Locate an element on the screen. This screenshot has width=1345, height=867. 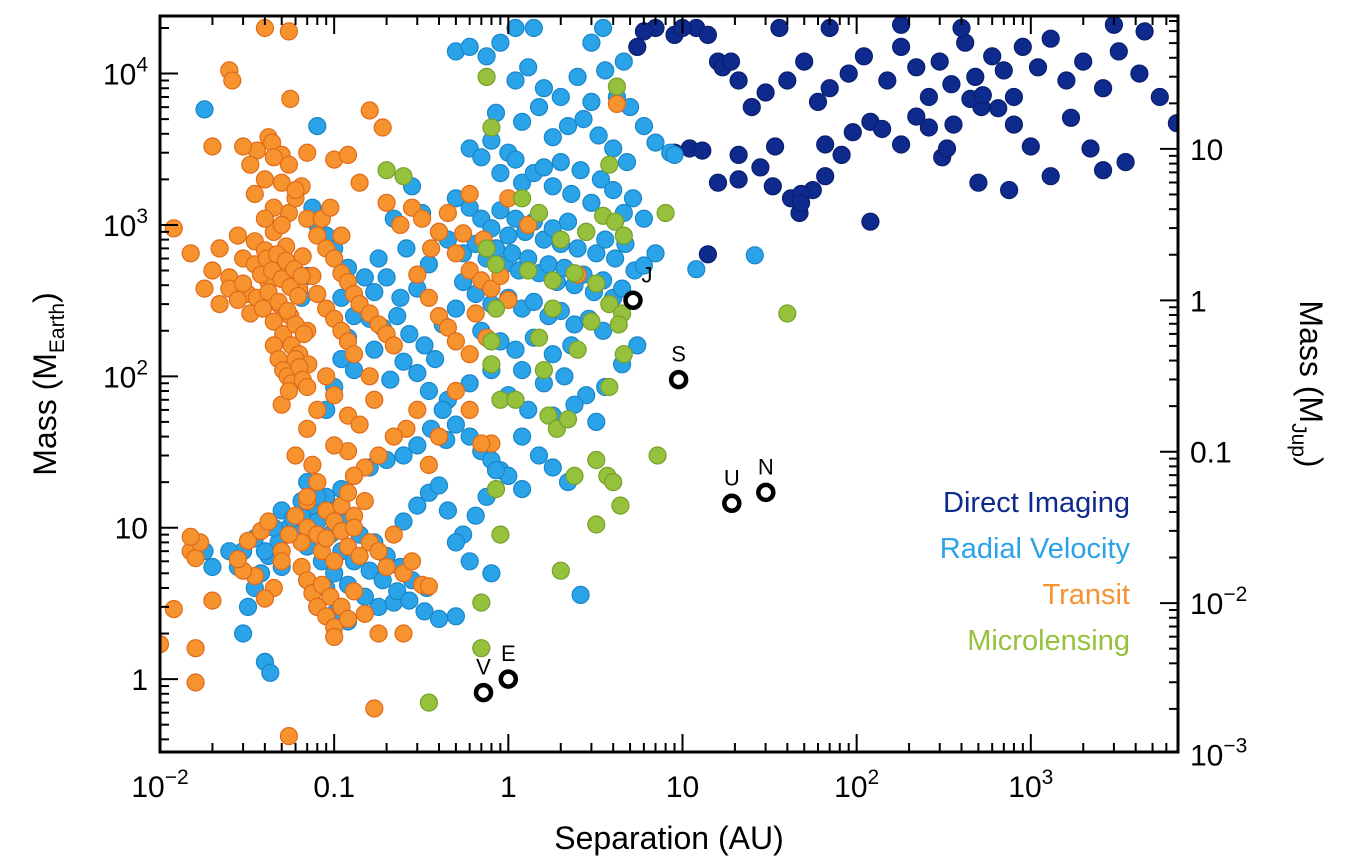
planet-label-n: N is located at coordinates (766, 466).